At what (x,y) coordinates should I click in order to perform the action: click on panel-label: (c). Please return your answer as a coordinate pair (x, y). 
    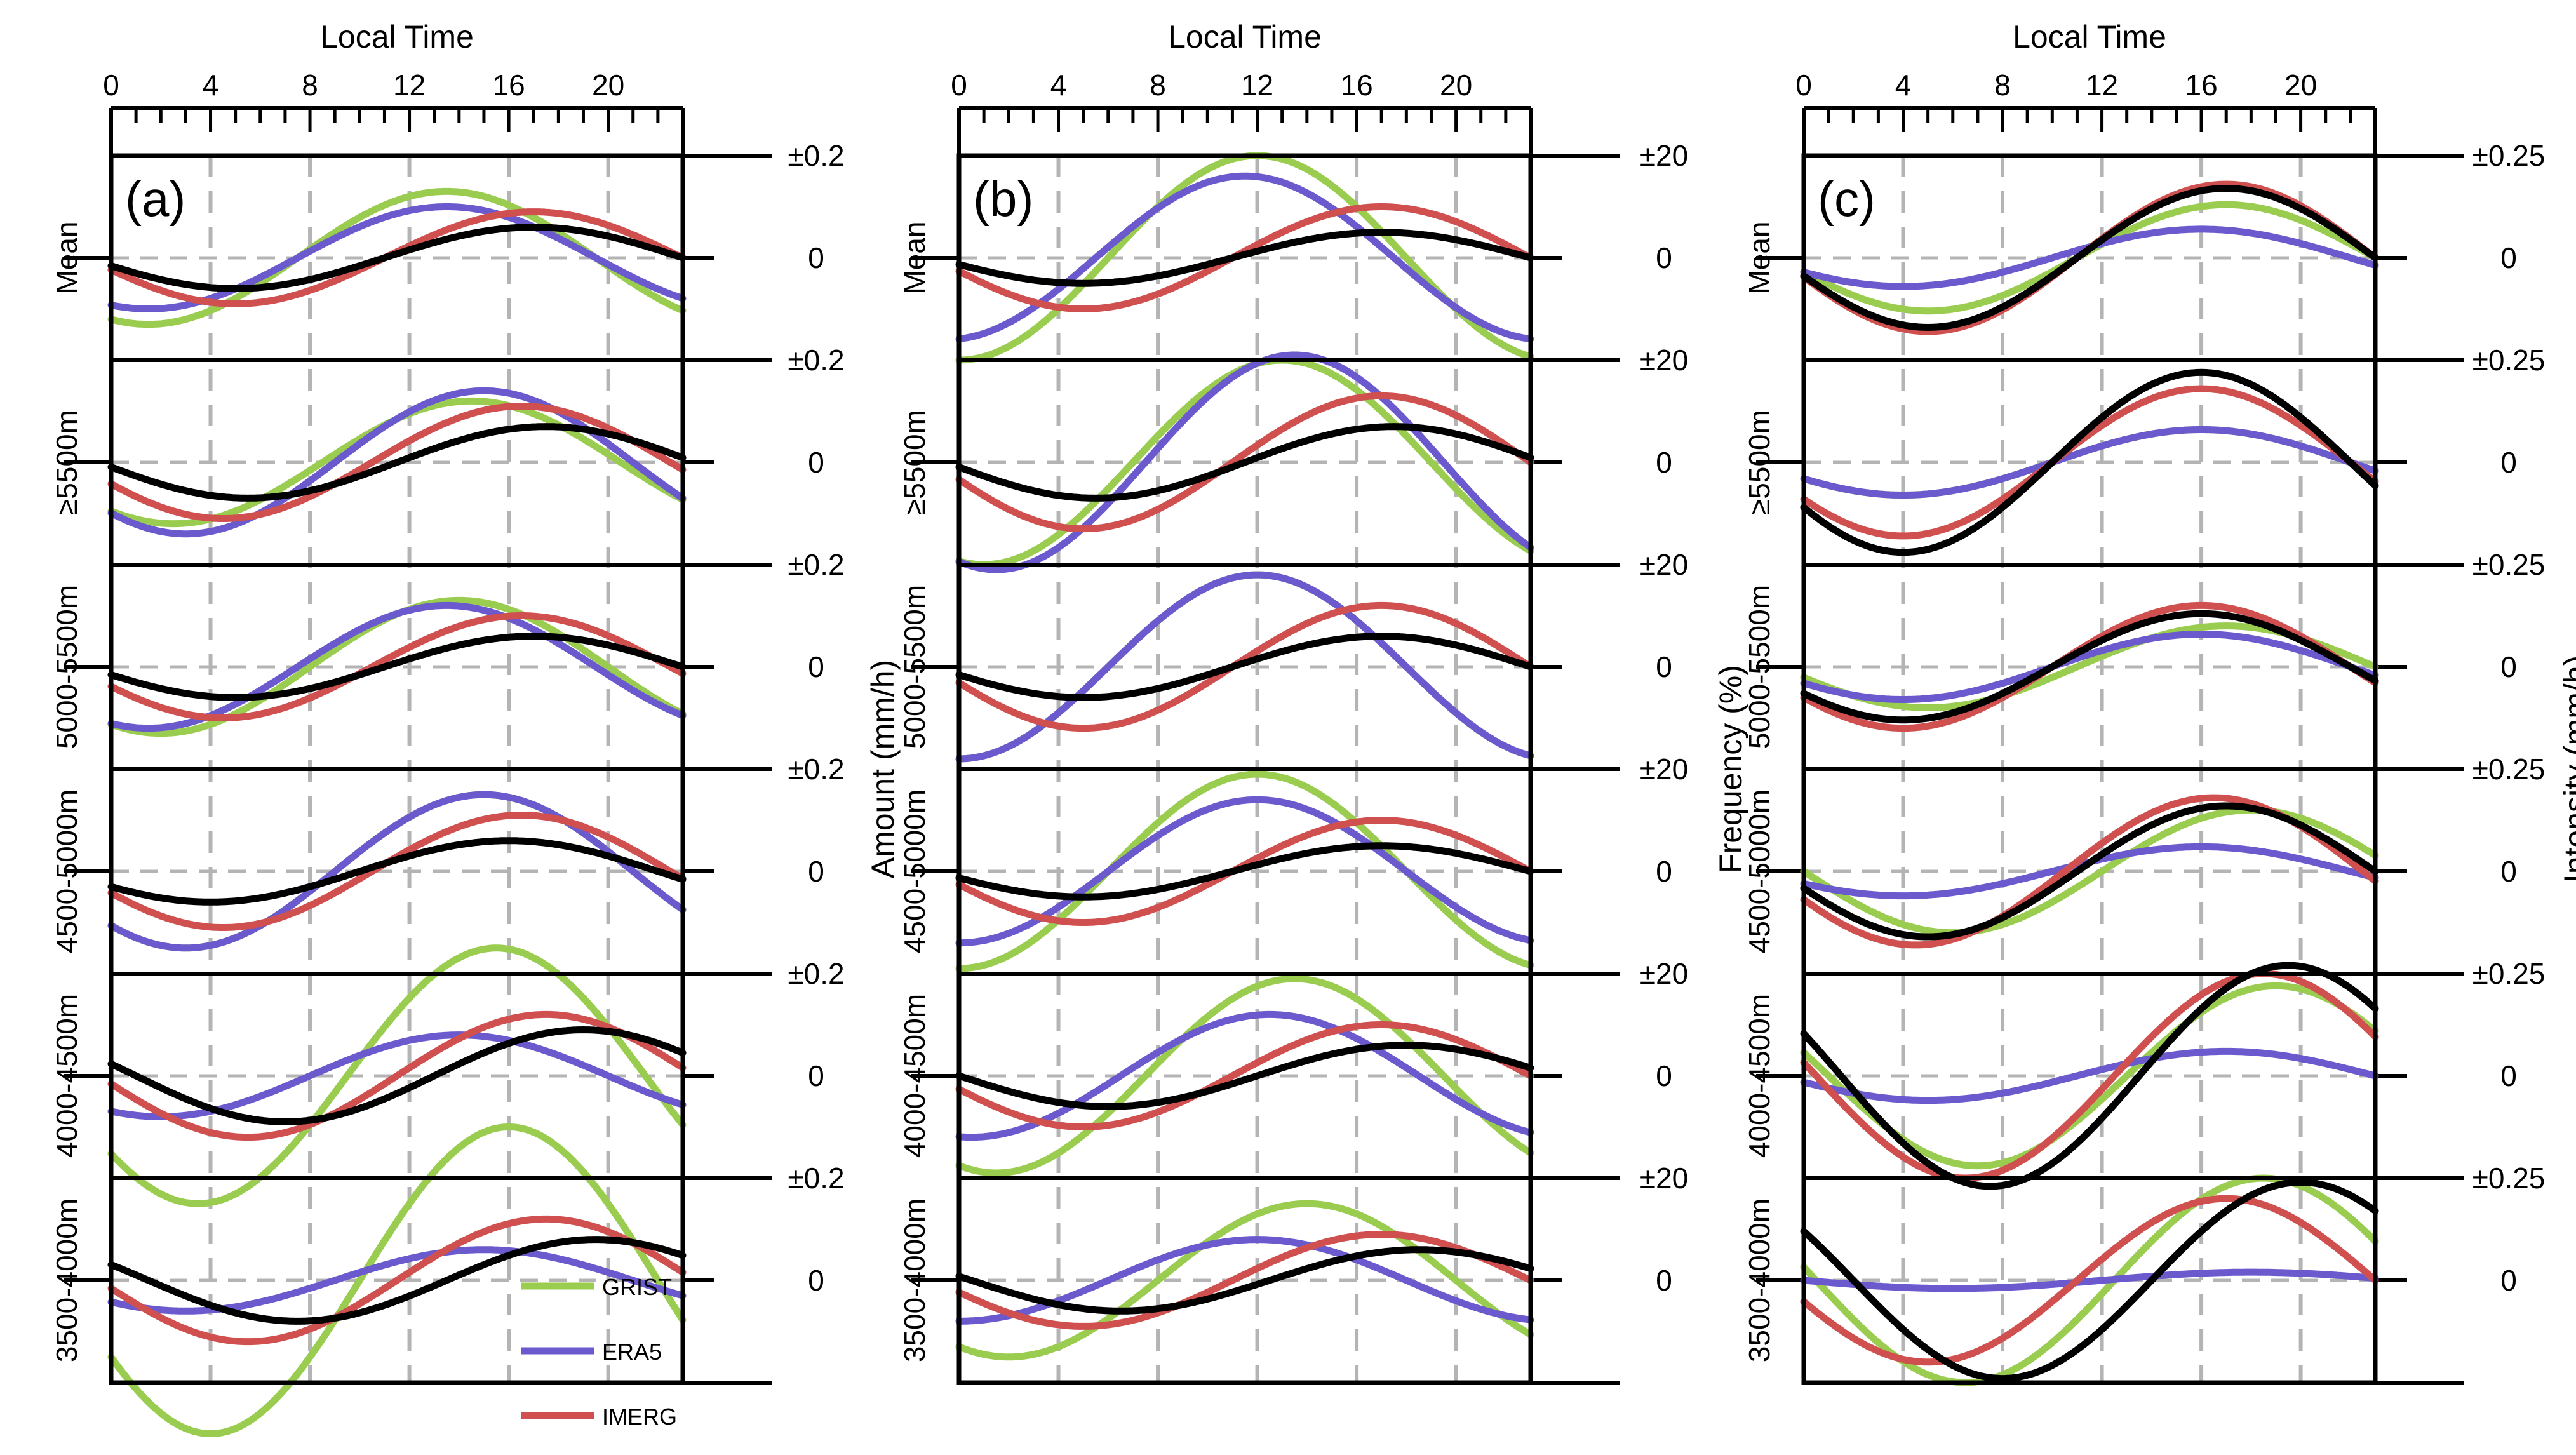
    Looking at the image, I should click on (1846, 199).